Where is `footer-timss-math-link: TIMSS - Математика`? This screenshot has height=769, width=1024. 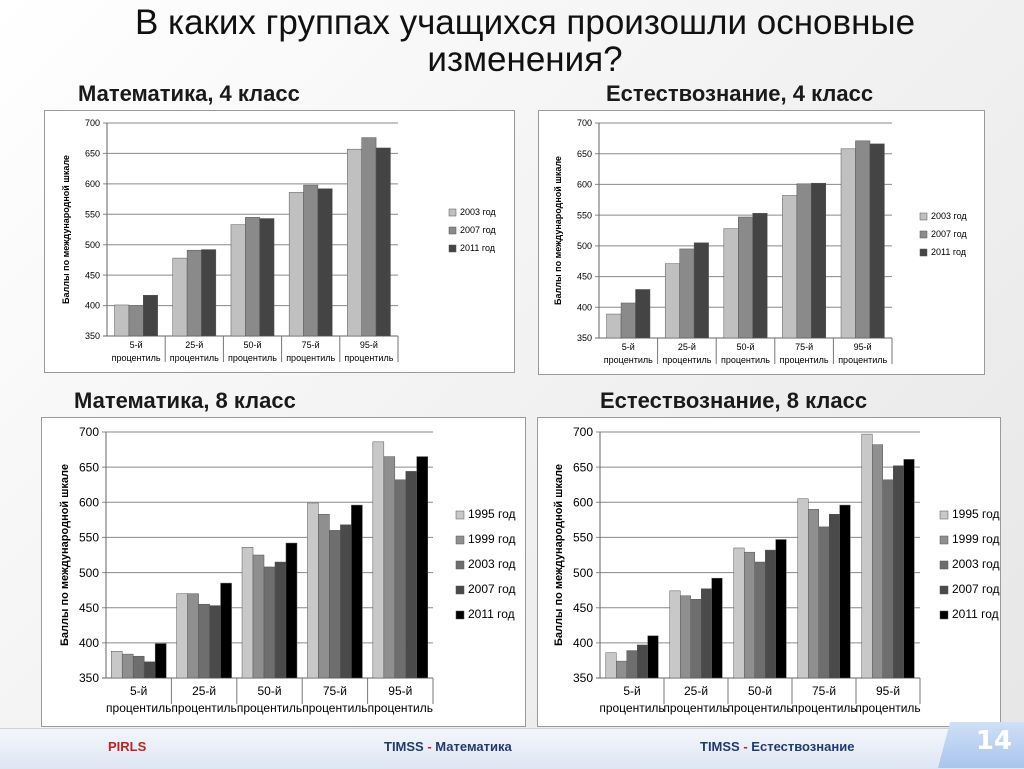 footer-timss-math-link: TIMSS - Математика is located at coordinates (448, 746).